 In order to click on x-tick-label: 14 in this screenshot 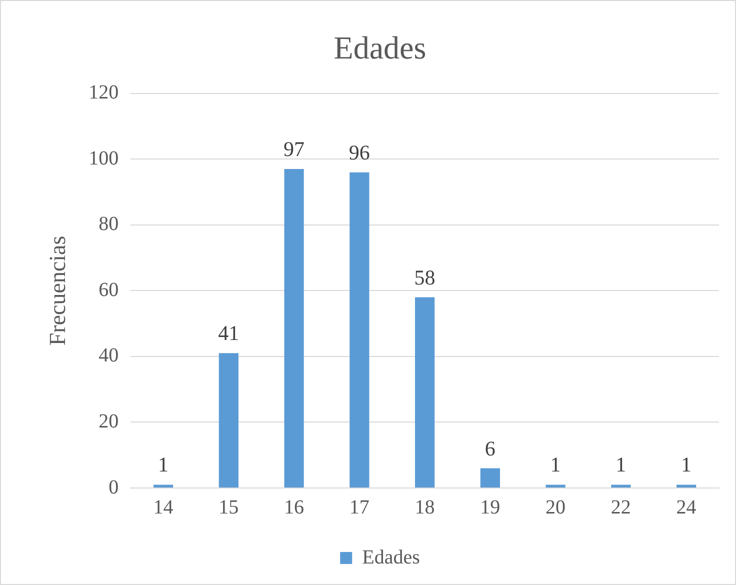, I will do `click(163, 507)`.